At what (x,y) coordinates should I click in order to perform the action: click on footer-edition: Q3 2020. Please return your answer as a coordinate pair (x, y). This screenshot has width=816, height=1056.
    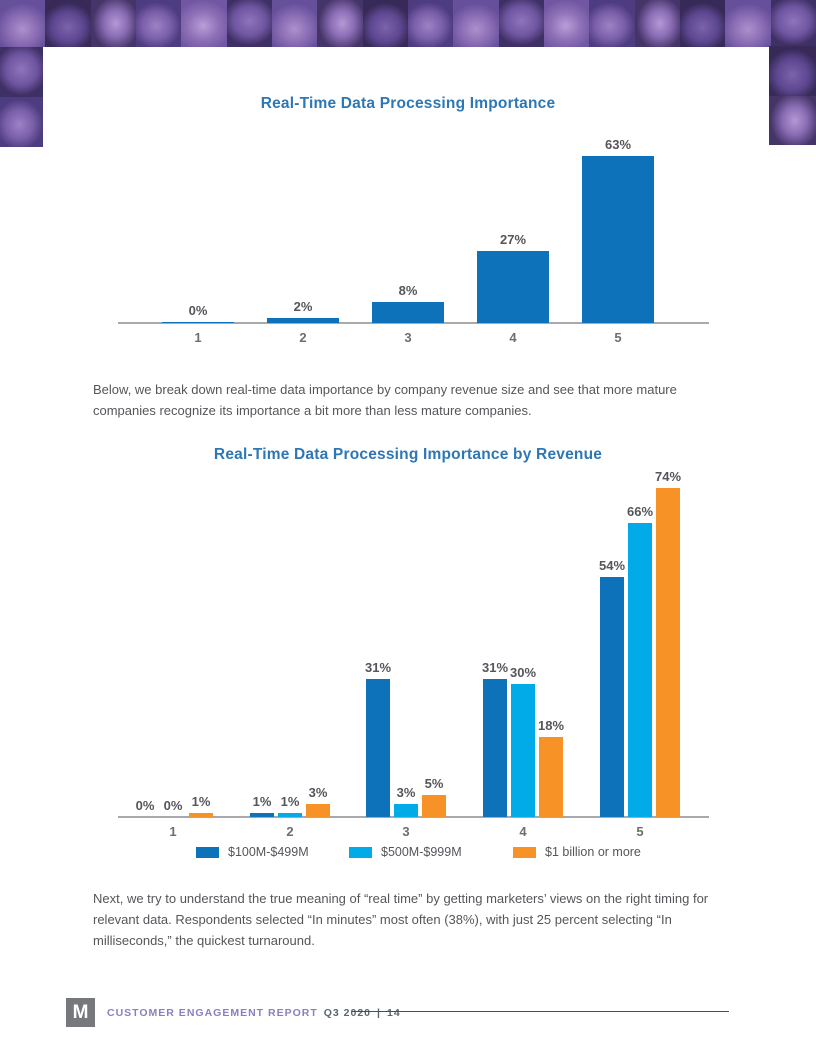
    Looking at the image, I should click on (347, 1013).